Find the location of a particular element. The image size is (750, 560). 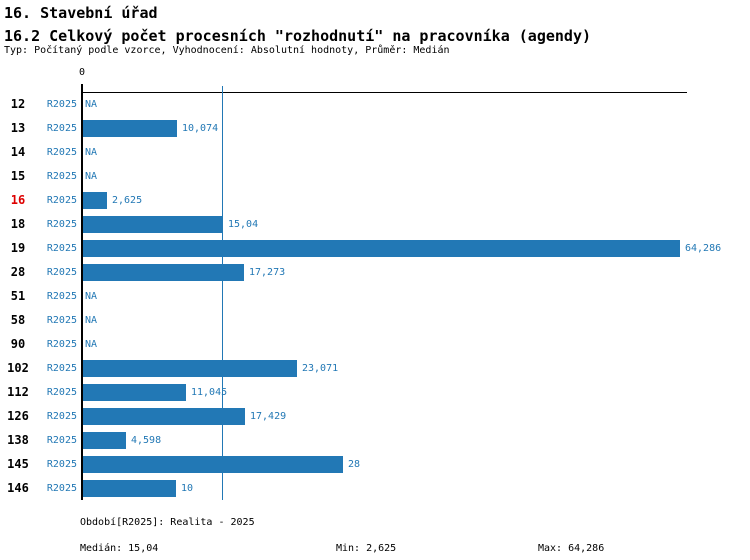

row-value-label: 17,273 is located at coordinates (267, 272).